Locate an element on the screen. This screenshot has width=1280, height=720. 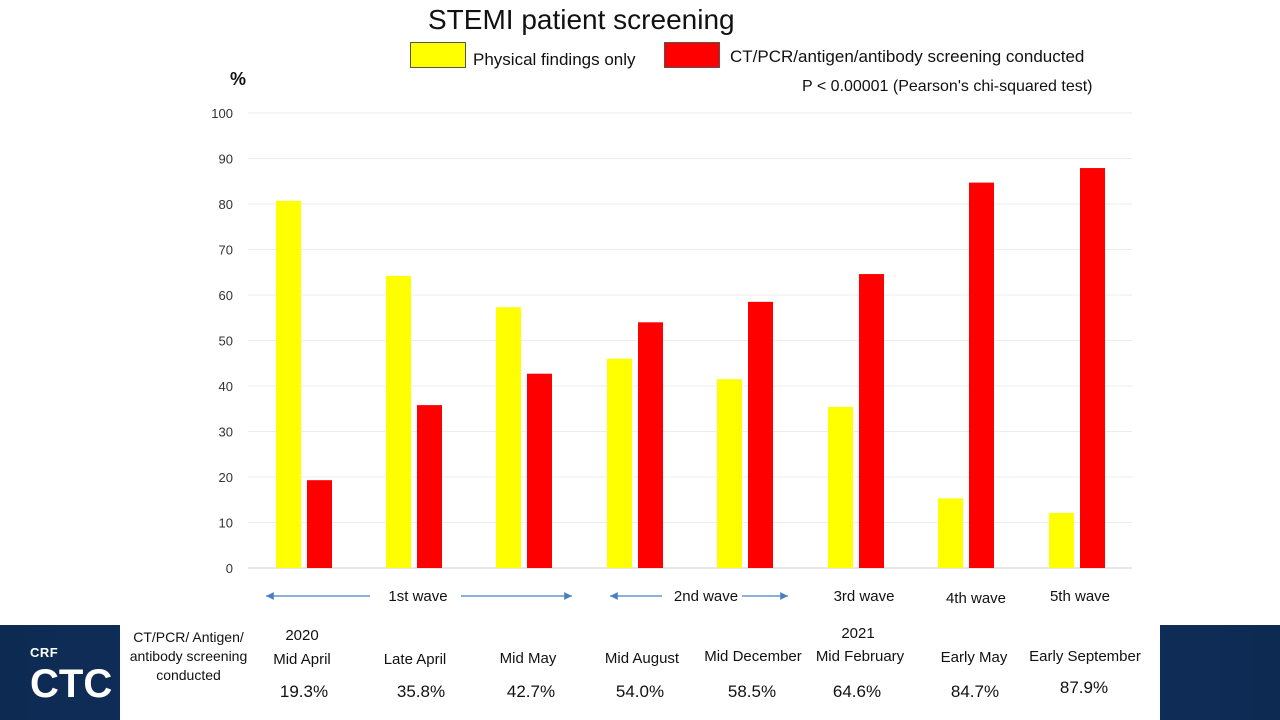
wave-label: 5th wave is located at coordinates (1080, 596).